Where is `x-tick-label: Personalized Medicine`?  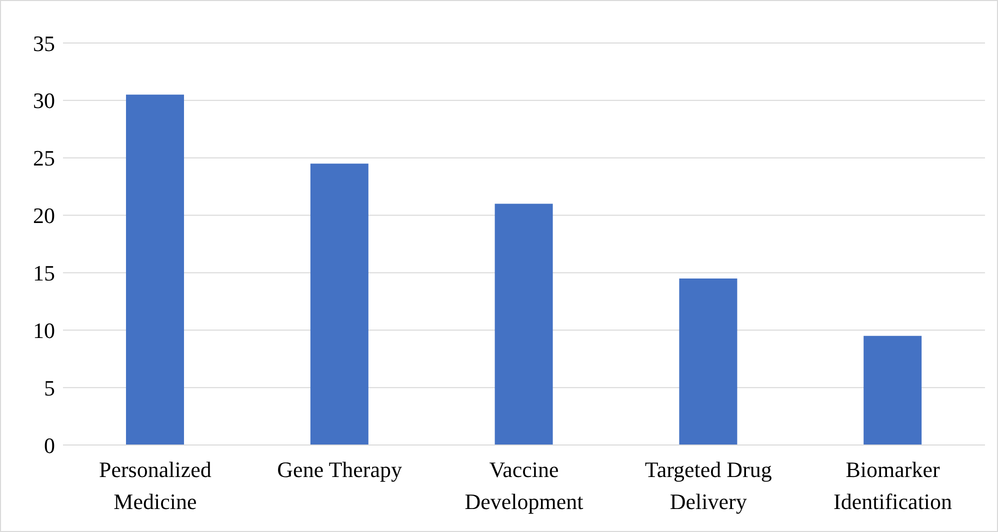 x-tick-label: Personalized Medicine is located at coordinates (155, 485).